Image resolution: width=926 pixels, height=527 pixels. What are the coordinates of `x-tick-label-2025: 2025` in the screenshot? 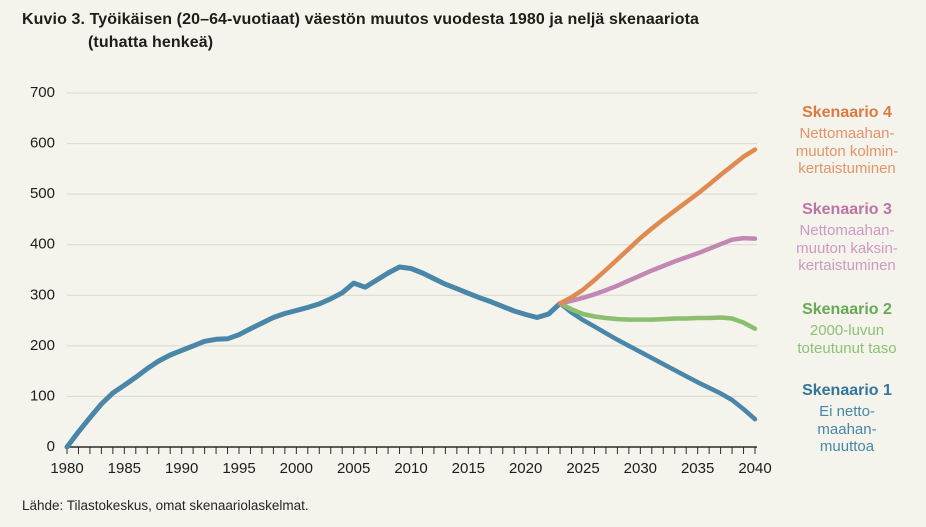 It's located at (582, 468).